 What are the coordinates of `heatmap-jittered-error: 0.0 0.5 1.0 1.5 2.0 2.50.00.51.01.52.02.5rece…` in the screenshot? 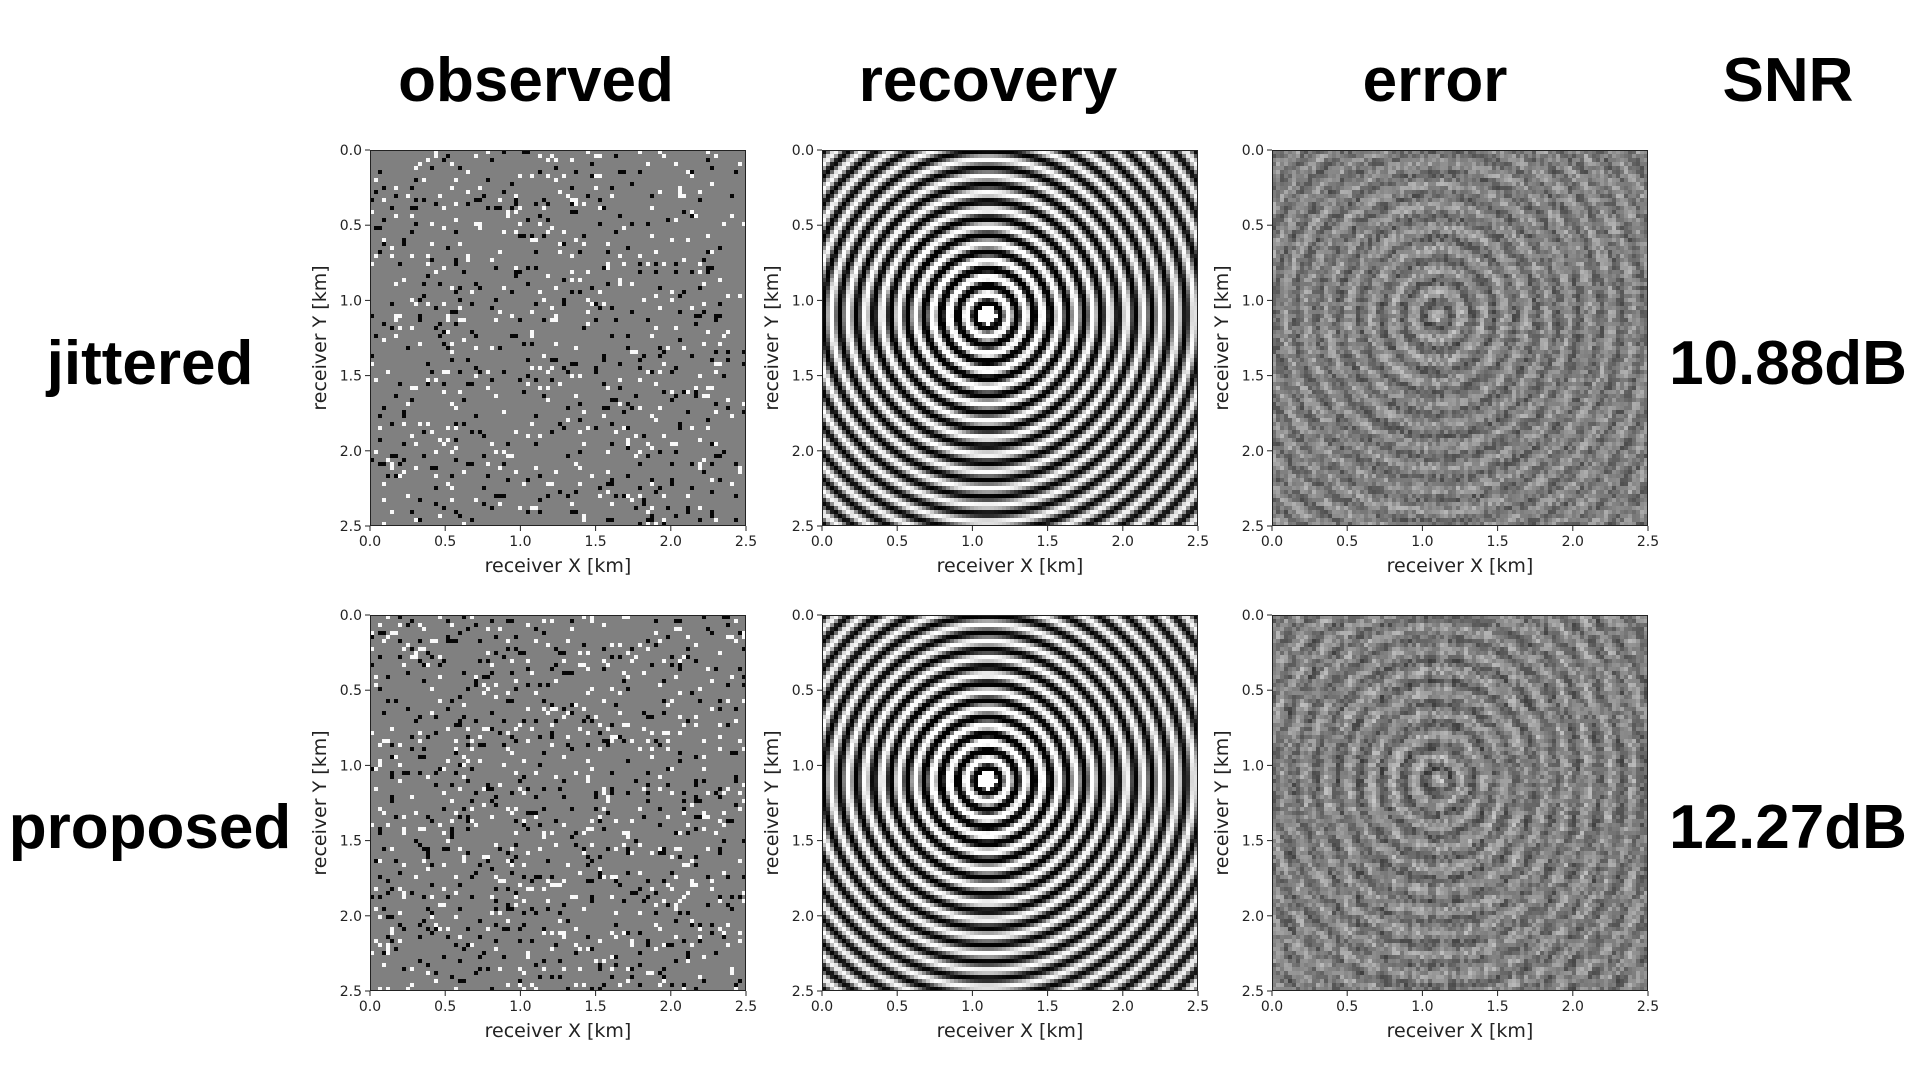 It's located at (1435, 360).